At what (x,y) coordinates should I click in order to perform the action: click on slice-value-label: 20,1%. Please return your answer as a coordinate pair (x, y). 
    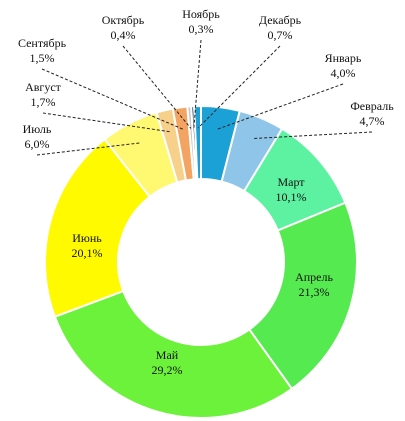
    Looking at the image, I should click on (87, 253).